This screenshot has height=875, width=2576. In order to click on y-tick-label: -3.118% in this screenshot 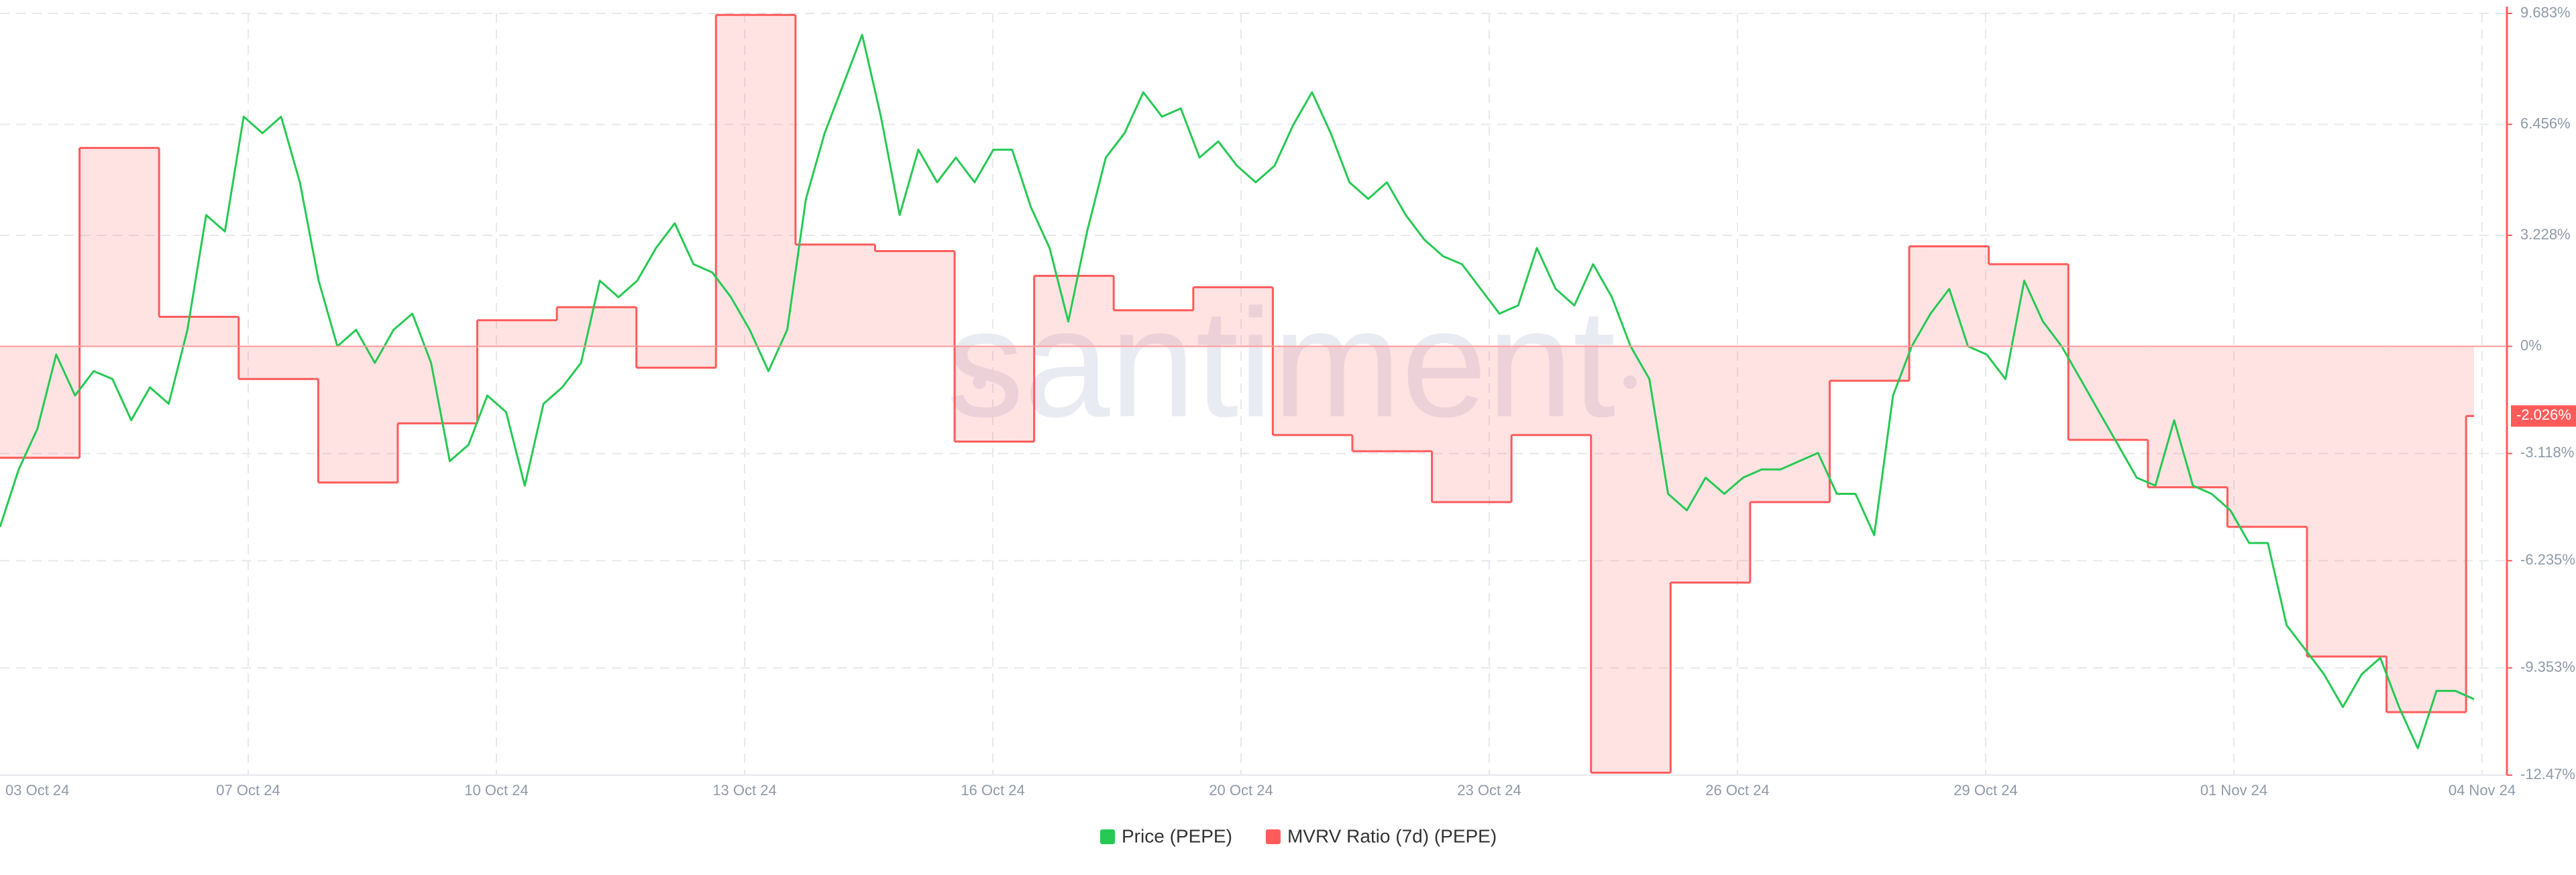, I will do `click(2547, 452)`.